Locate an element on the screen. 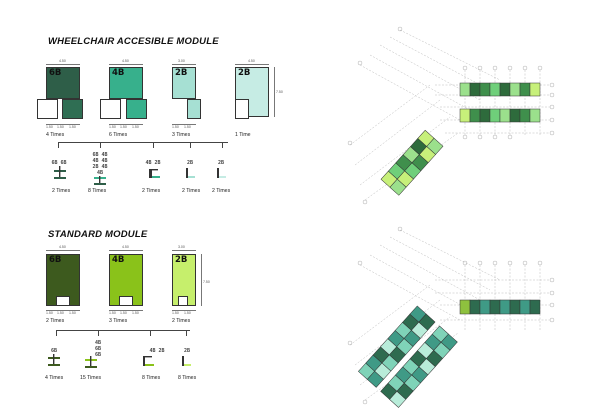  times-label: 1 Time is located at coordinates (243, 135).